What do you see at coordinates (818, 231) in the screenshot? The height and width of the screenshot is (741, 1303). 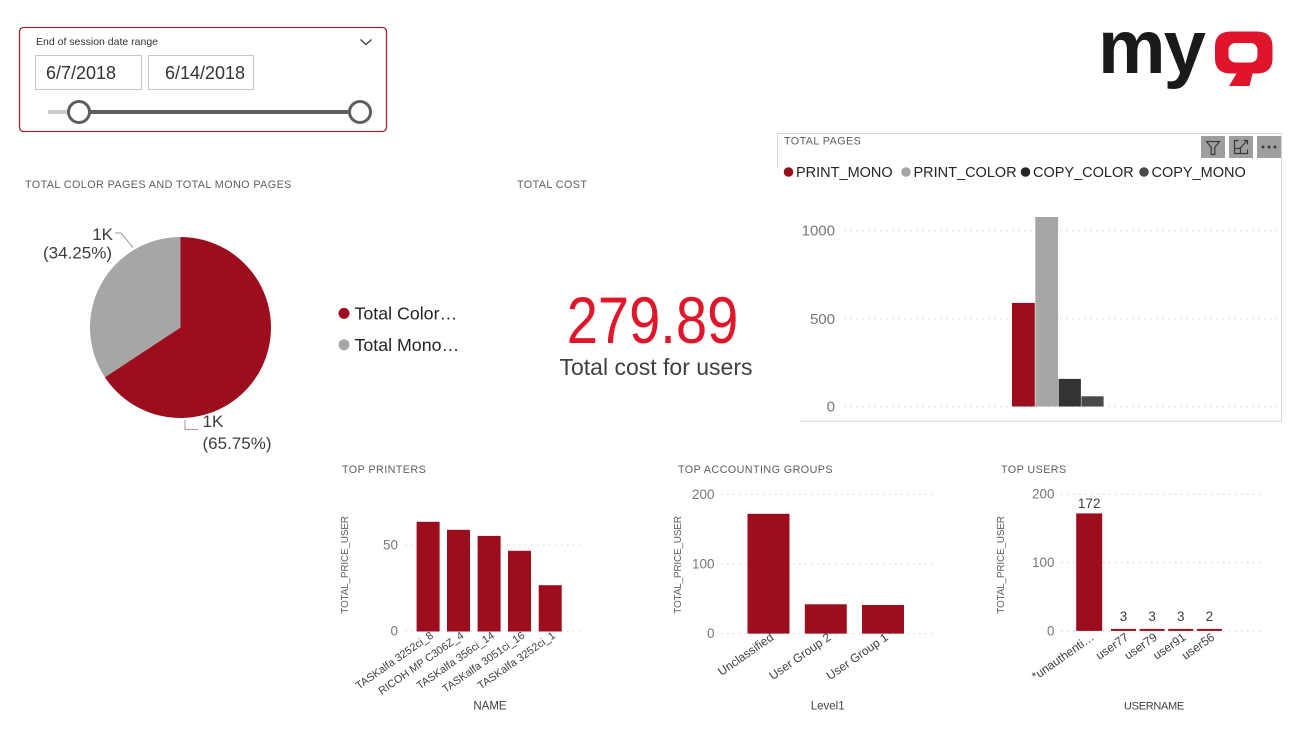 I see `svg-text: 1000` at bounding box center [818, 231].